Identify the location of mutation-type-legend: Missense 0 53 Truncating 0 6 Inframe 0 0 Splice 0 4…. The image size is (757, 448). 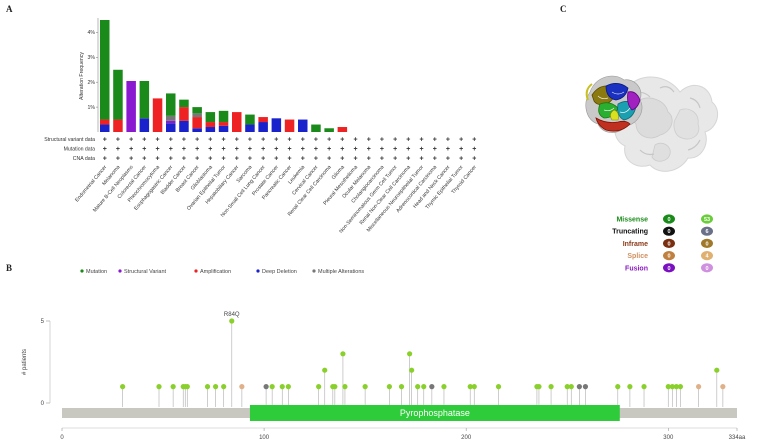
(662, 243).